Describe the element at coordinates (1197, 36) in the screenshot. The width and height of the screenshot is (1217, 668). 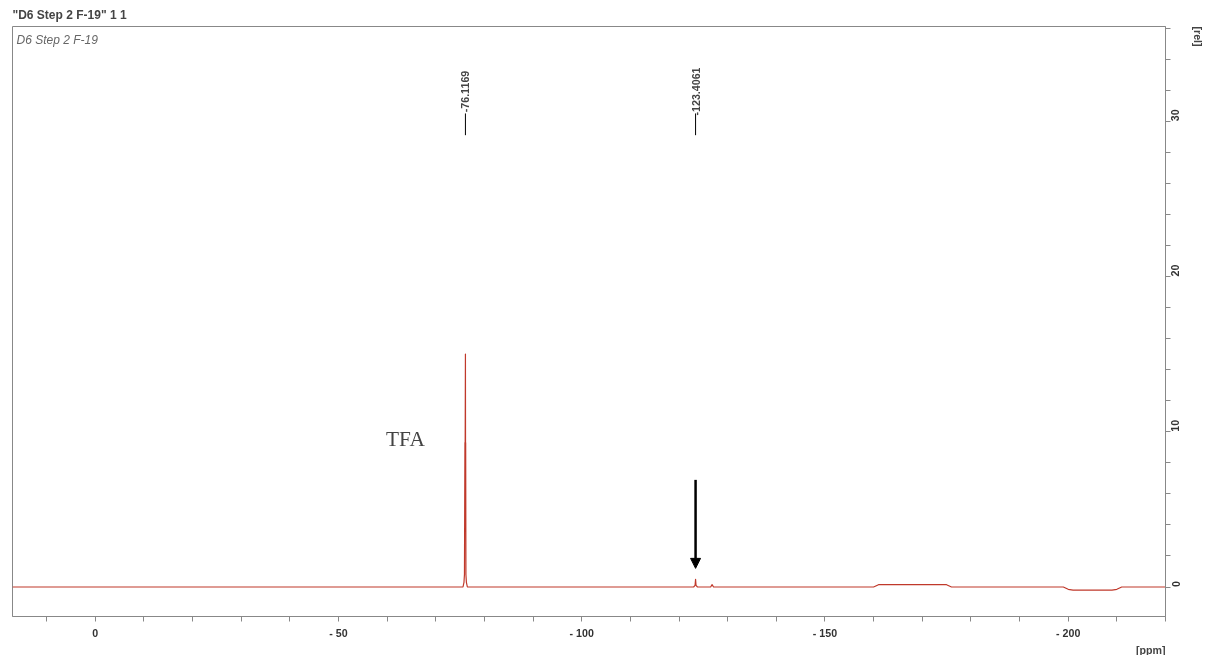
I see `y-axis-title: [rel]` at that location.